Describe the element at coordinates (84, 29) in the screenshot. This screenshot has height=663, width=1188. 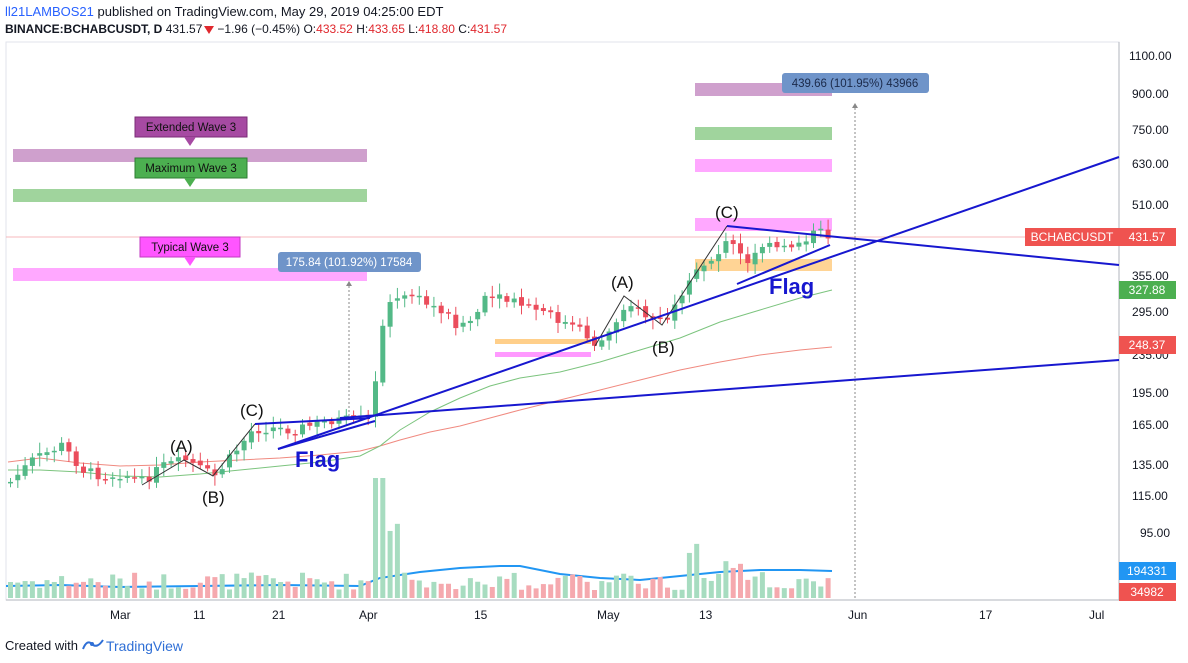
I see `symbol-label: BINANCE:BCHABCUSDT, D` at that location.